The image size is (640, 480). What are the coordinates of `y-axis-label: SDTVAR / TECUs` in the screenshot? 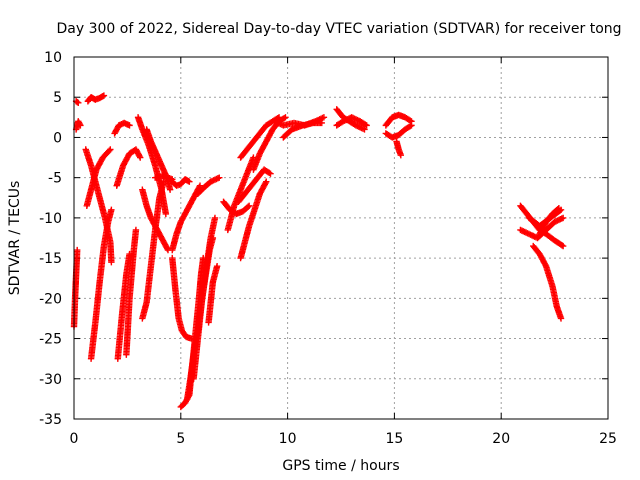 It's located at (15, 238).